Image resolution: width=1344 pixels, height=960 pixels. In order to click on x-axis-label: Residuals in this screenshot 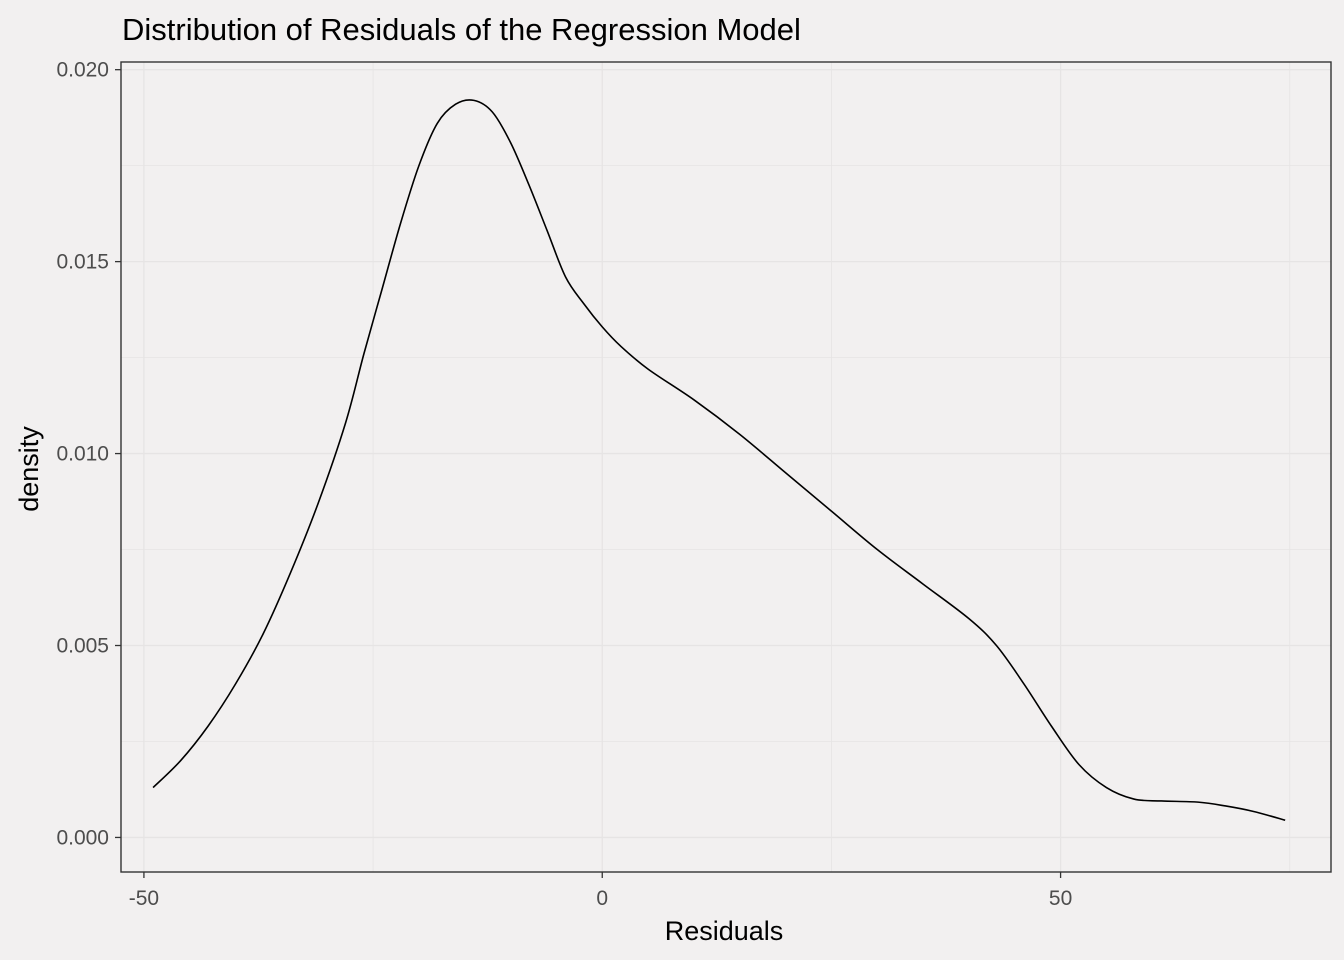, I will do `click(724, 931)`.